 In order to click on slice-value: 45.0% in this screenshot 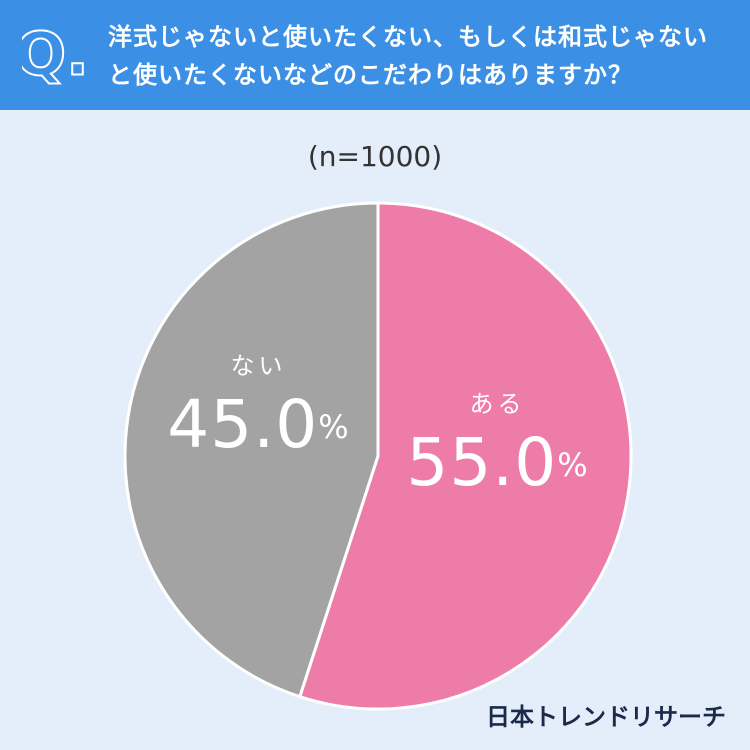, I will do `click(258, 424)`.